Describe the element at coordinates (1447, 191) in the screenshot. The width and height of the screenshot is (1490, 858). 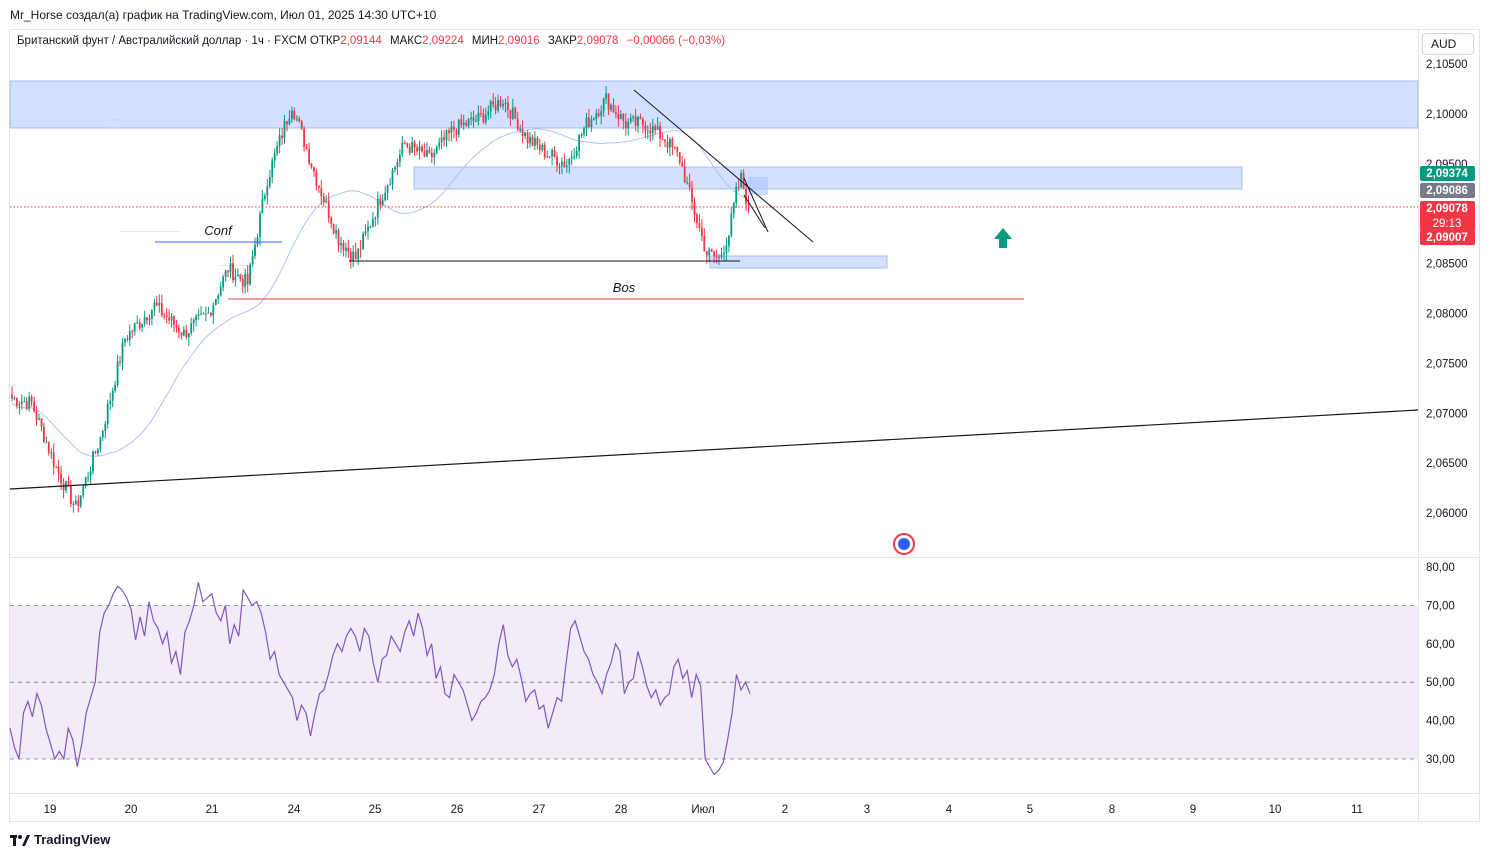
I see `price-label-text: 2,09086` at that location.